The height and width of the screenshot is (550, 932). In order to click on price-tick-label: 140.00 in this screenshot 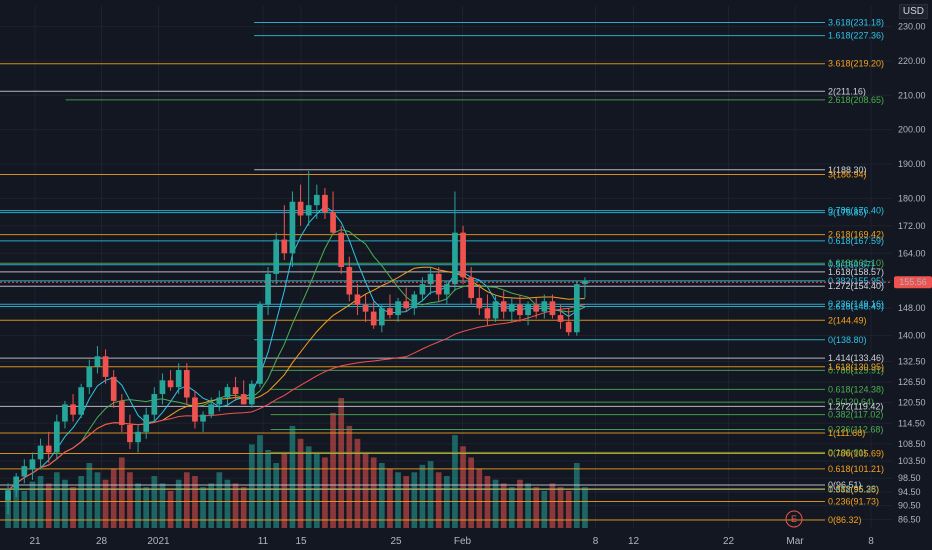, I will do `click(912, 336)`.